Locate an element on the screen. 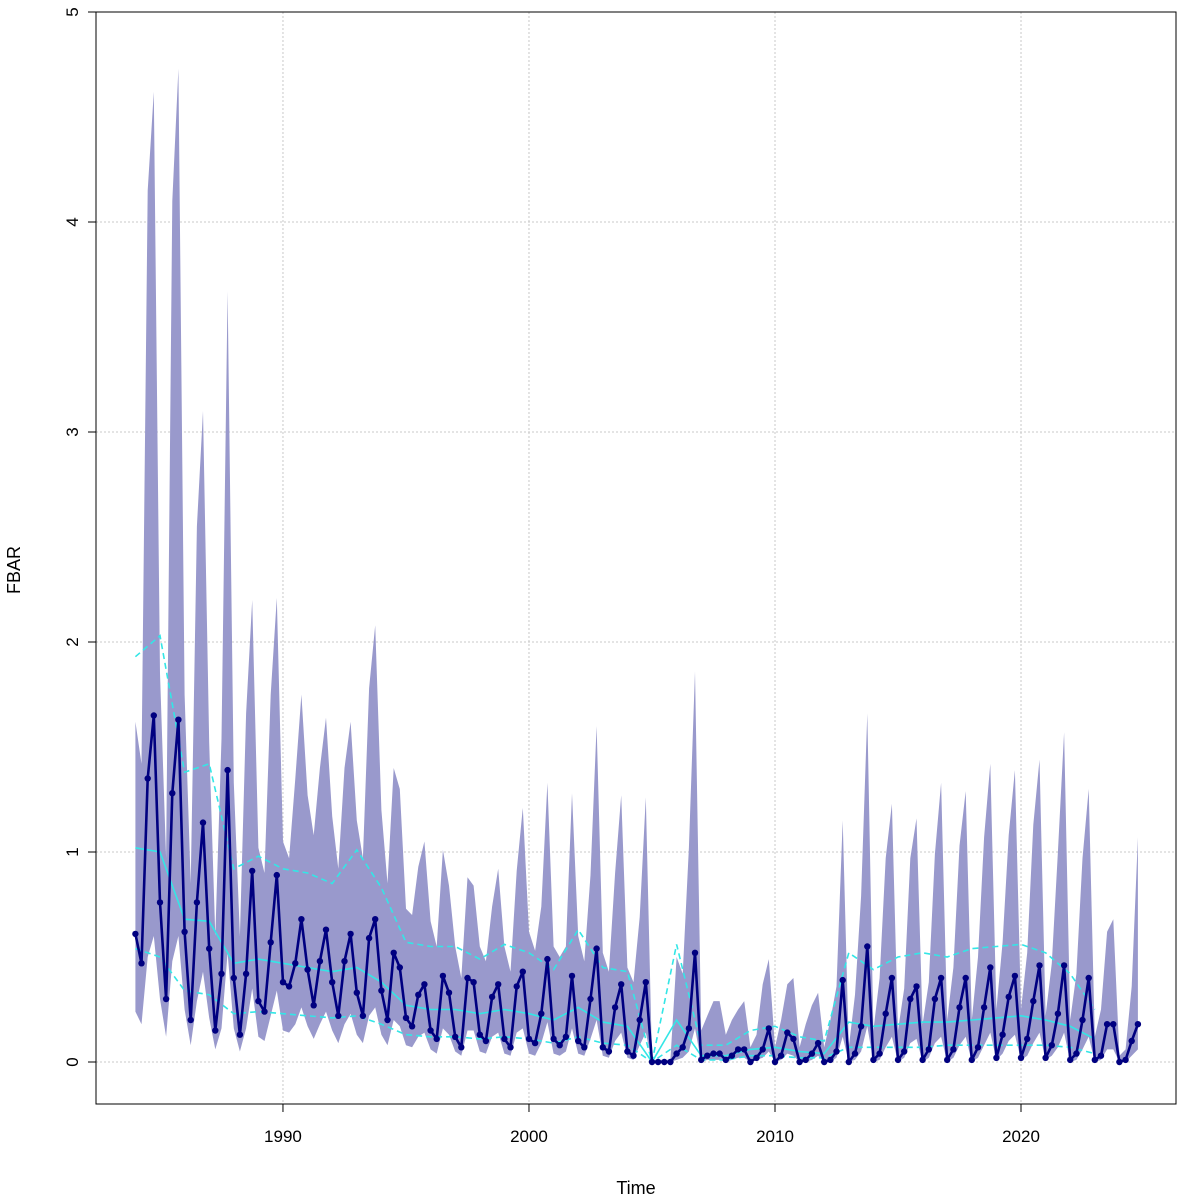 This screenshot has width=1200, height=1200. y-tick-label: 1 is located at coordinates (72, 851).